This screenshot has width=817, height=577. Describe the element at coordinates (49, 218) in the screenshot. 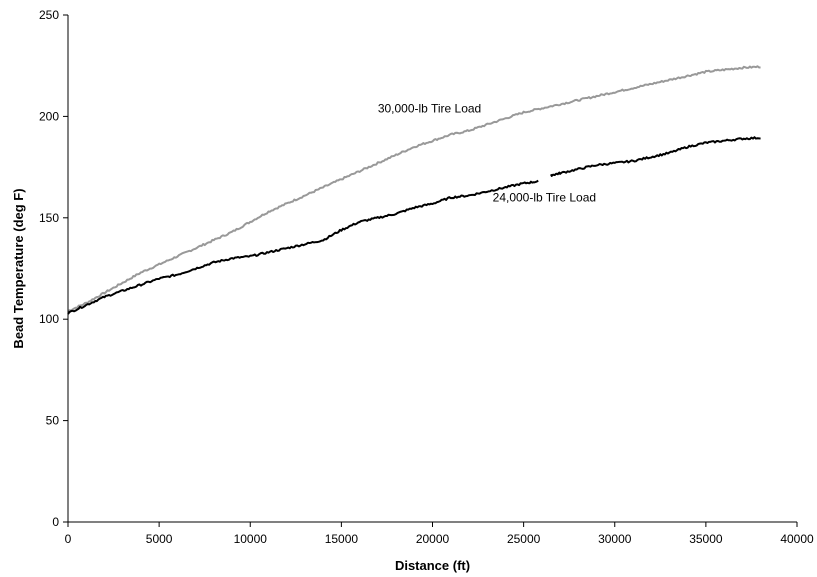

I see `y-tick-label: 150` at that location.